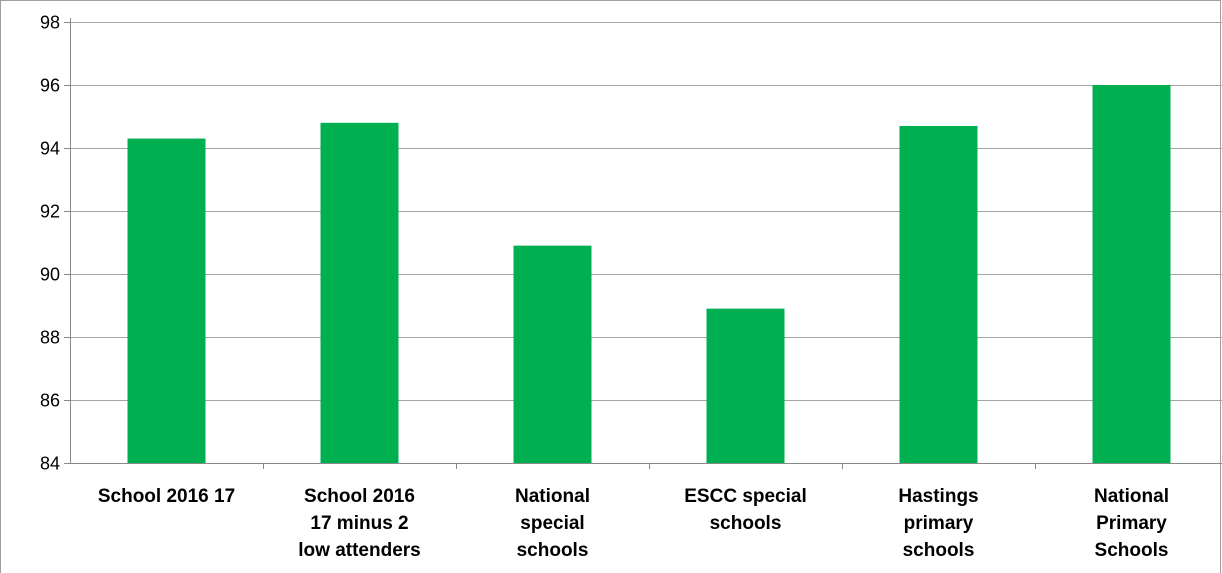 The image size is (1222, 573). I want to click on y-tick-label: 88, so click(50, 338).